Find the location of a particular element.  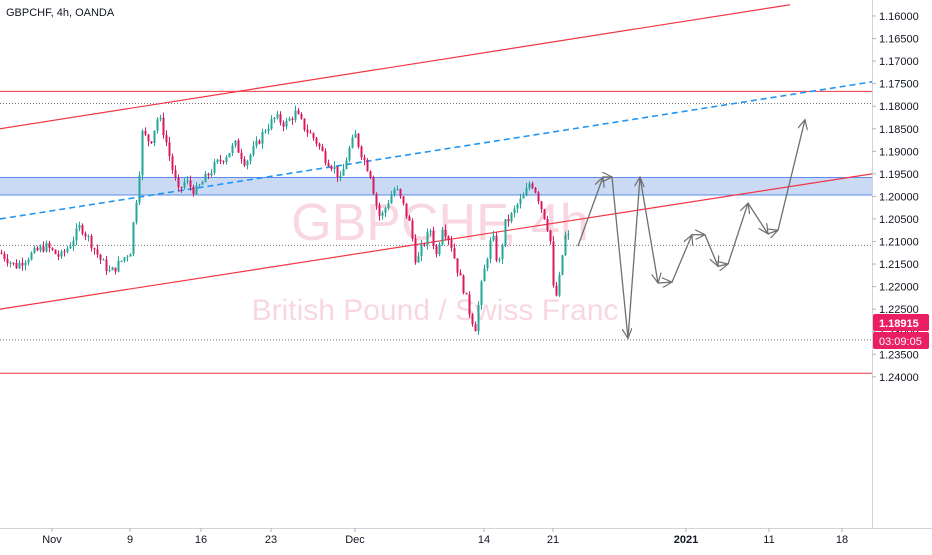

watermark-description: British Pound / Swiss Franc is located at coordinates (435, 310).